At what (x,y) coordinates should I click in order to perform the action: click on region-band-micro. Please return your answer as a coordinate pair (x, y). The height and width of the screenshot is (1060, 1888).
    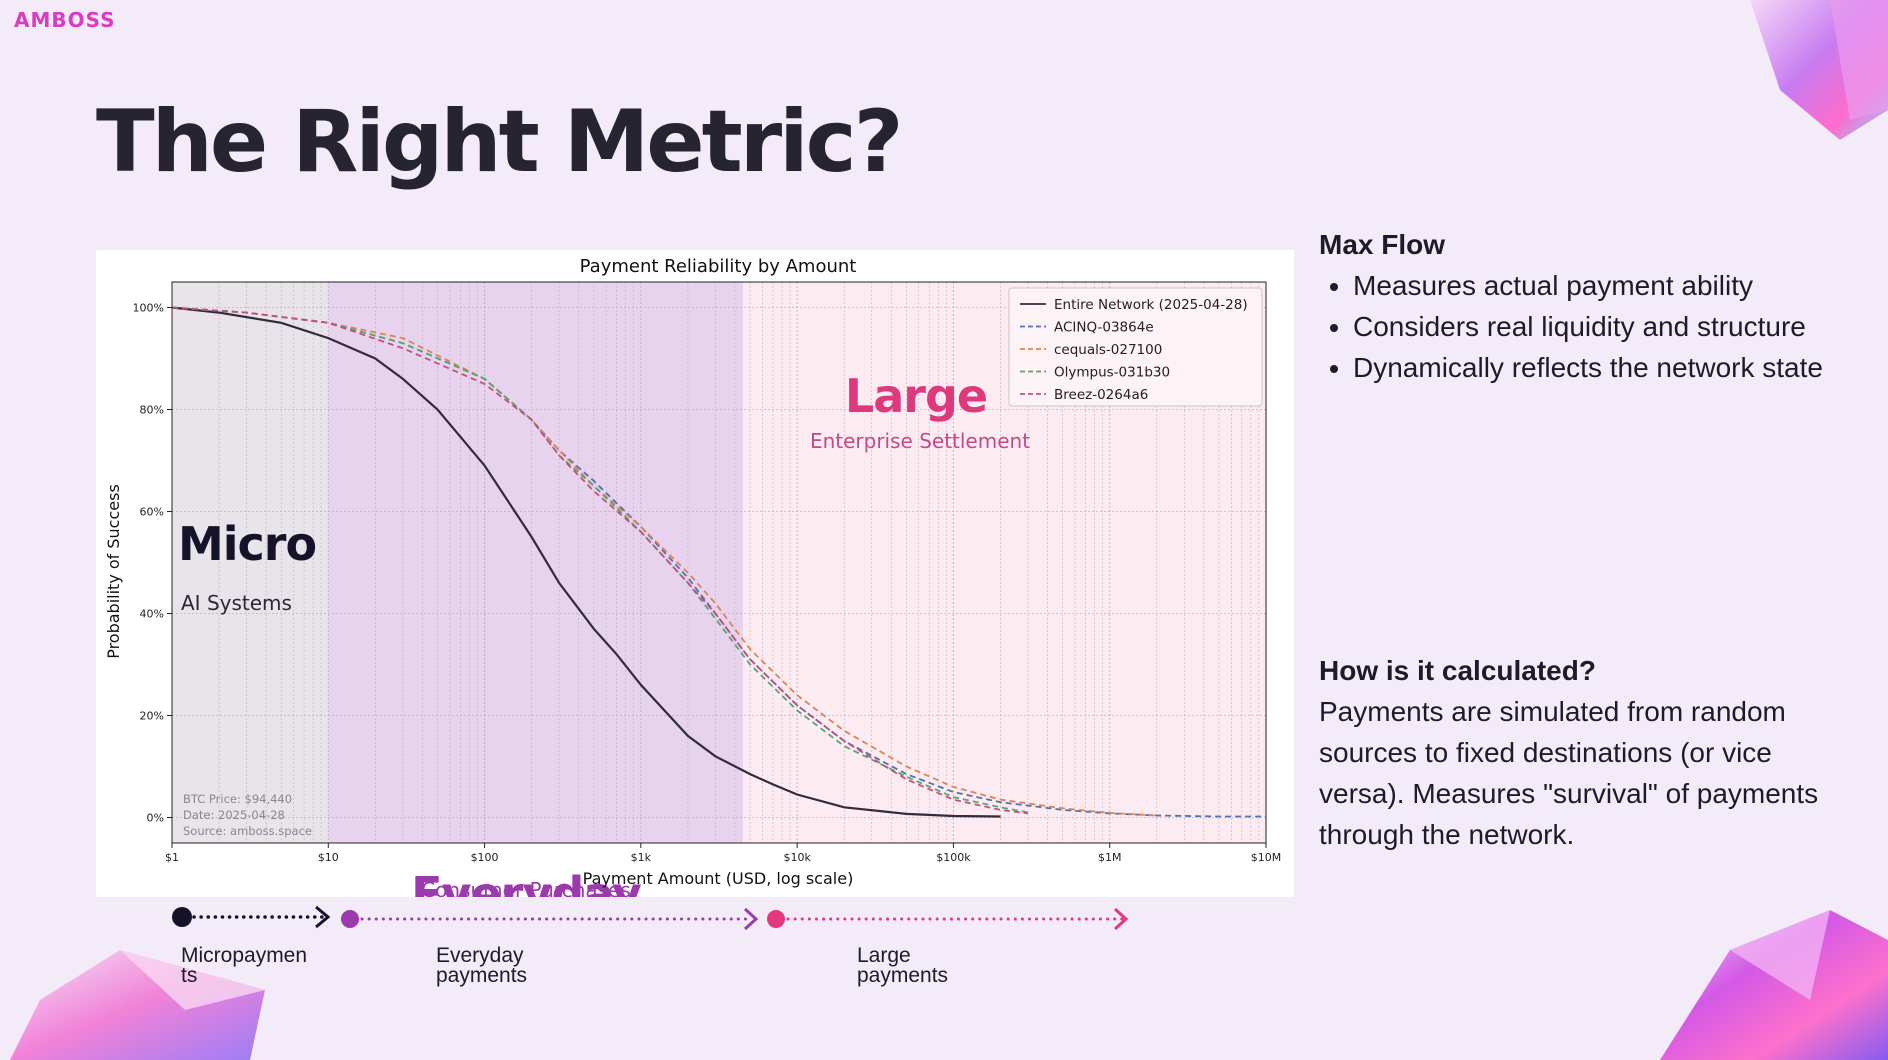
    Looking at the image, I should click on (250, 562).